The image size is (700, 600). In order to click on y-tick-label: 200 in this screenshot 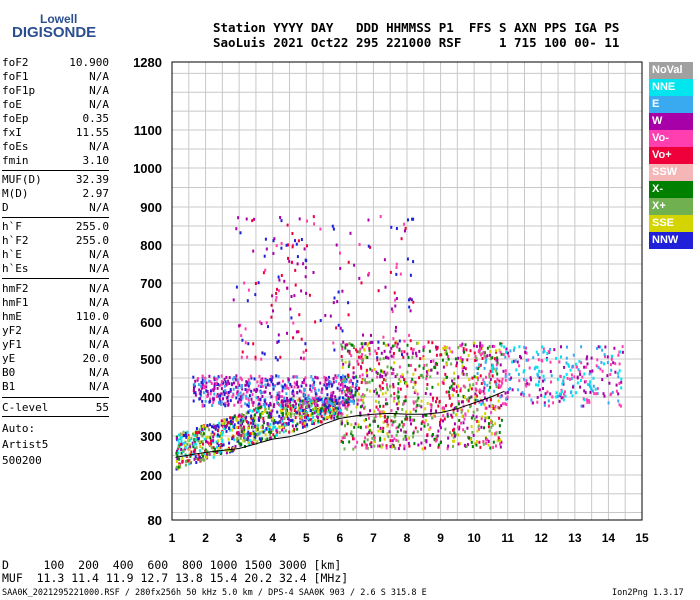, I will do `click(151, 475)`.